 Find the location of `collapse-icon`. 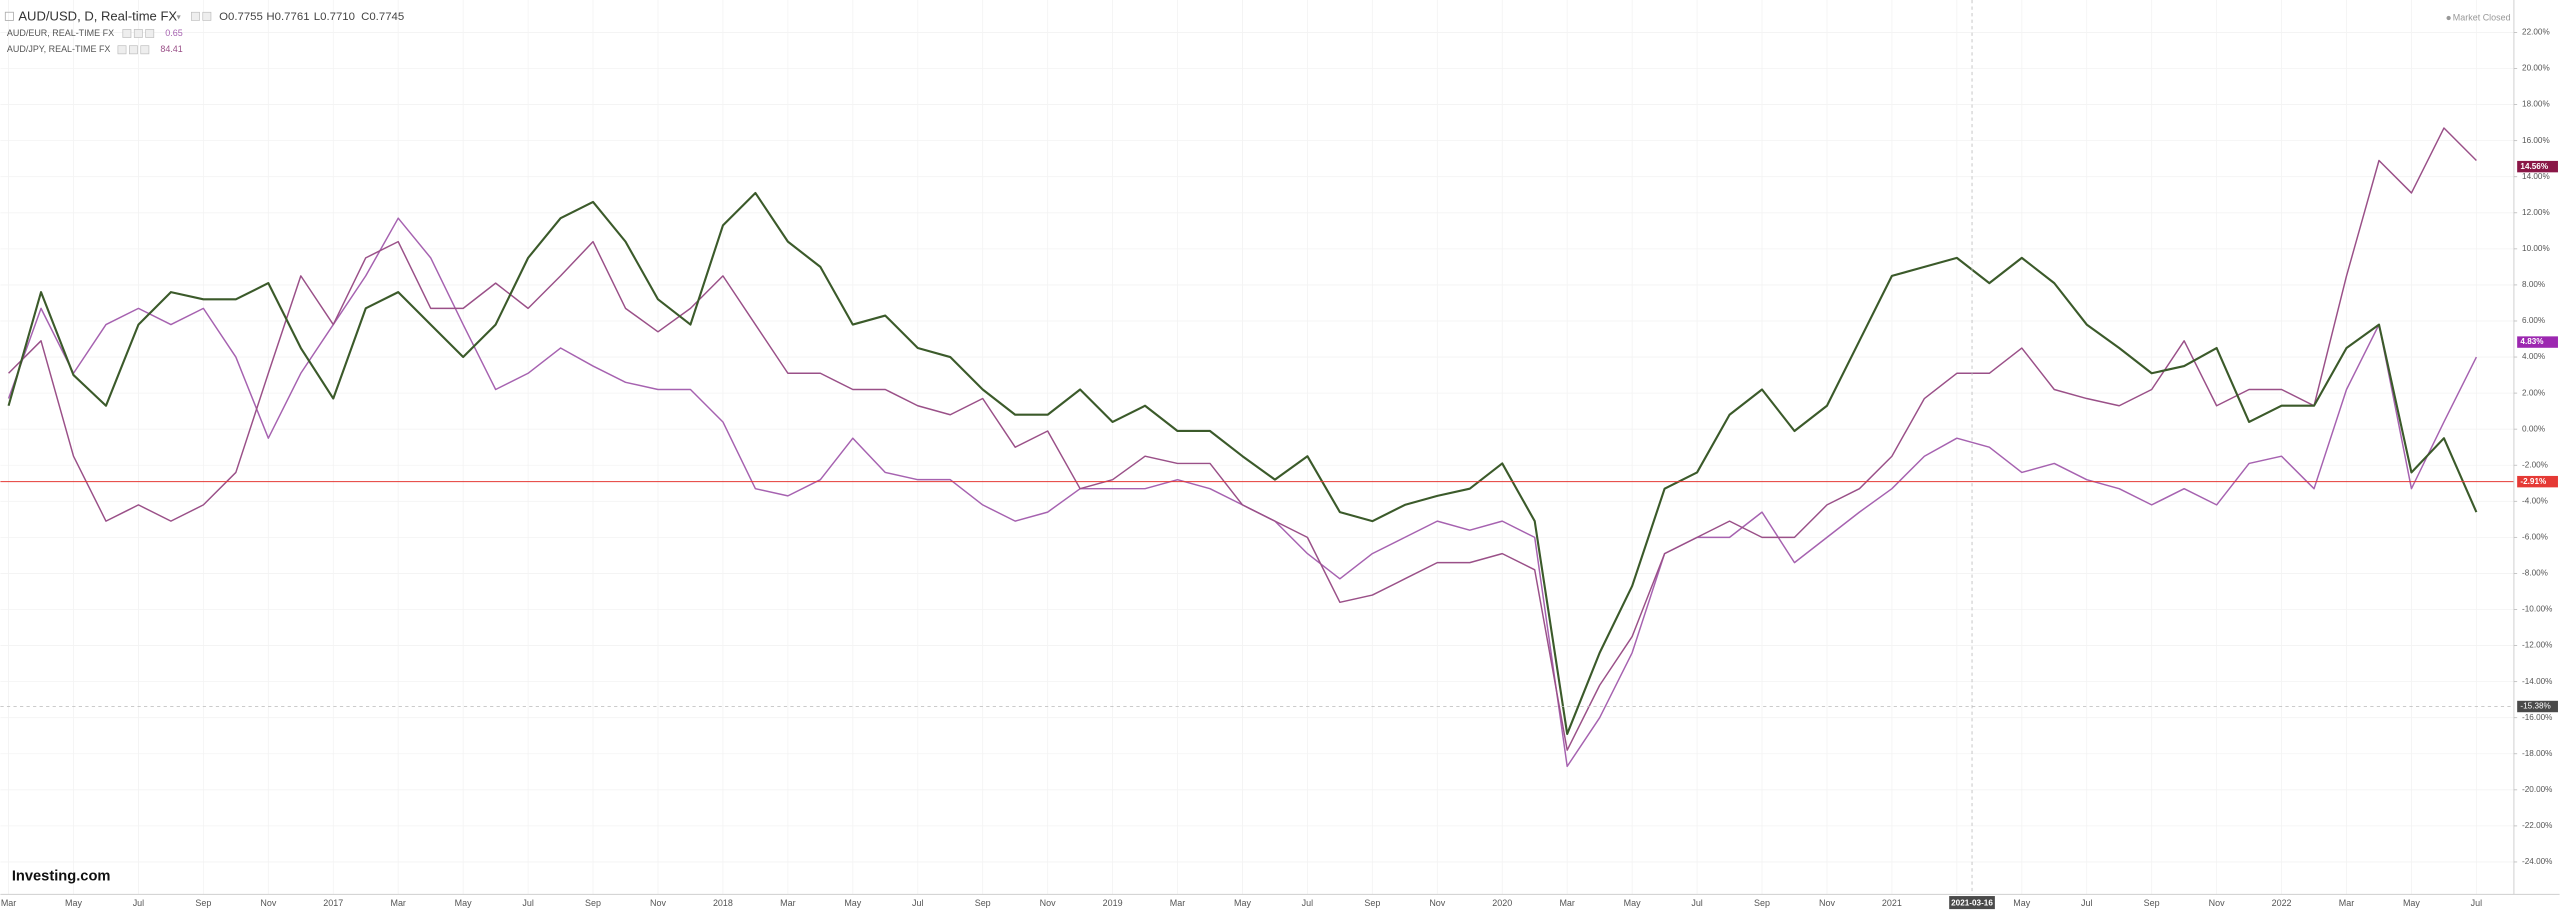

collapse-icon is located at coordinates (9, 16).